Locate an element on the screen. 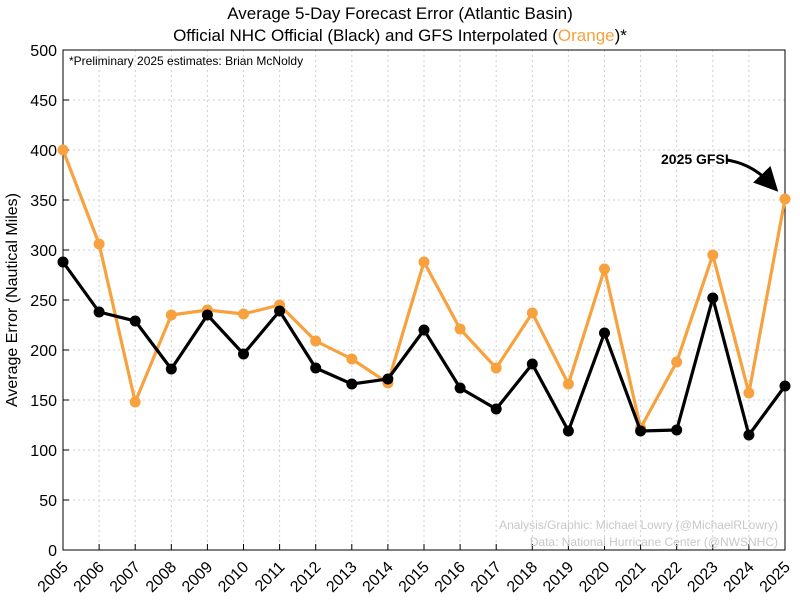  gfs-point-2020 is located at coordinates (604, 269).